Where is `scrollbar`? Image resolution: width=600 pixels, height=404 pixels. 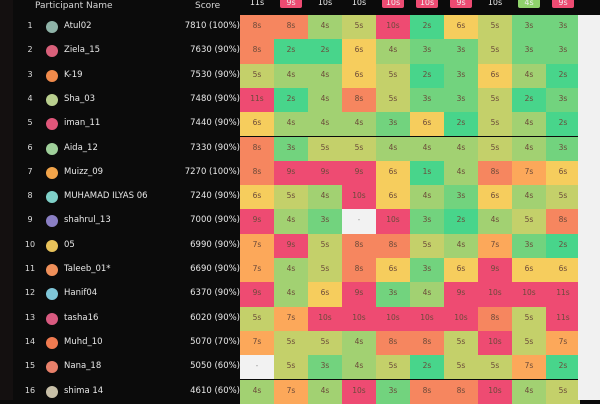
scrollbar is located at coordinates (589, 207).